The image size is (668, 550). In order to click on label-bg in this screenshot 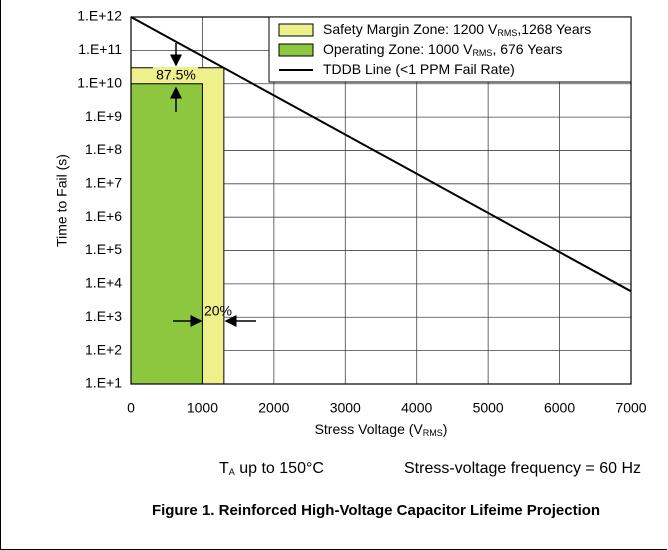, I will do `click(175, 75)`.